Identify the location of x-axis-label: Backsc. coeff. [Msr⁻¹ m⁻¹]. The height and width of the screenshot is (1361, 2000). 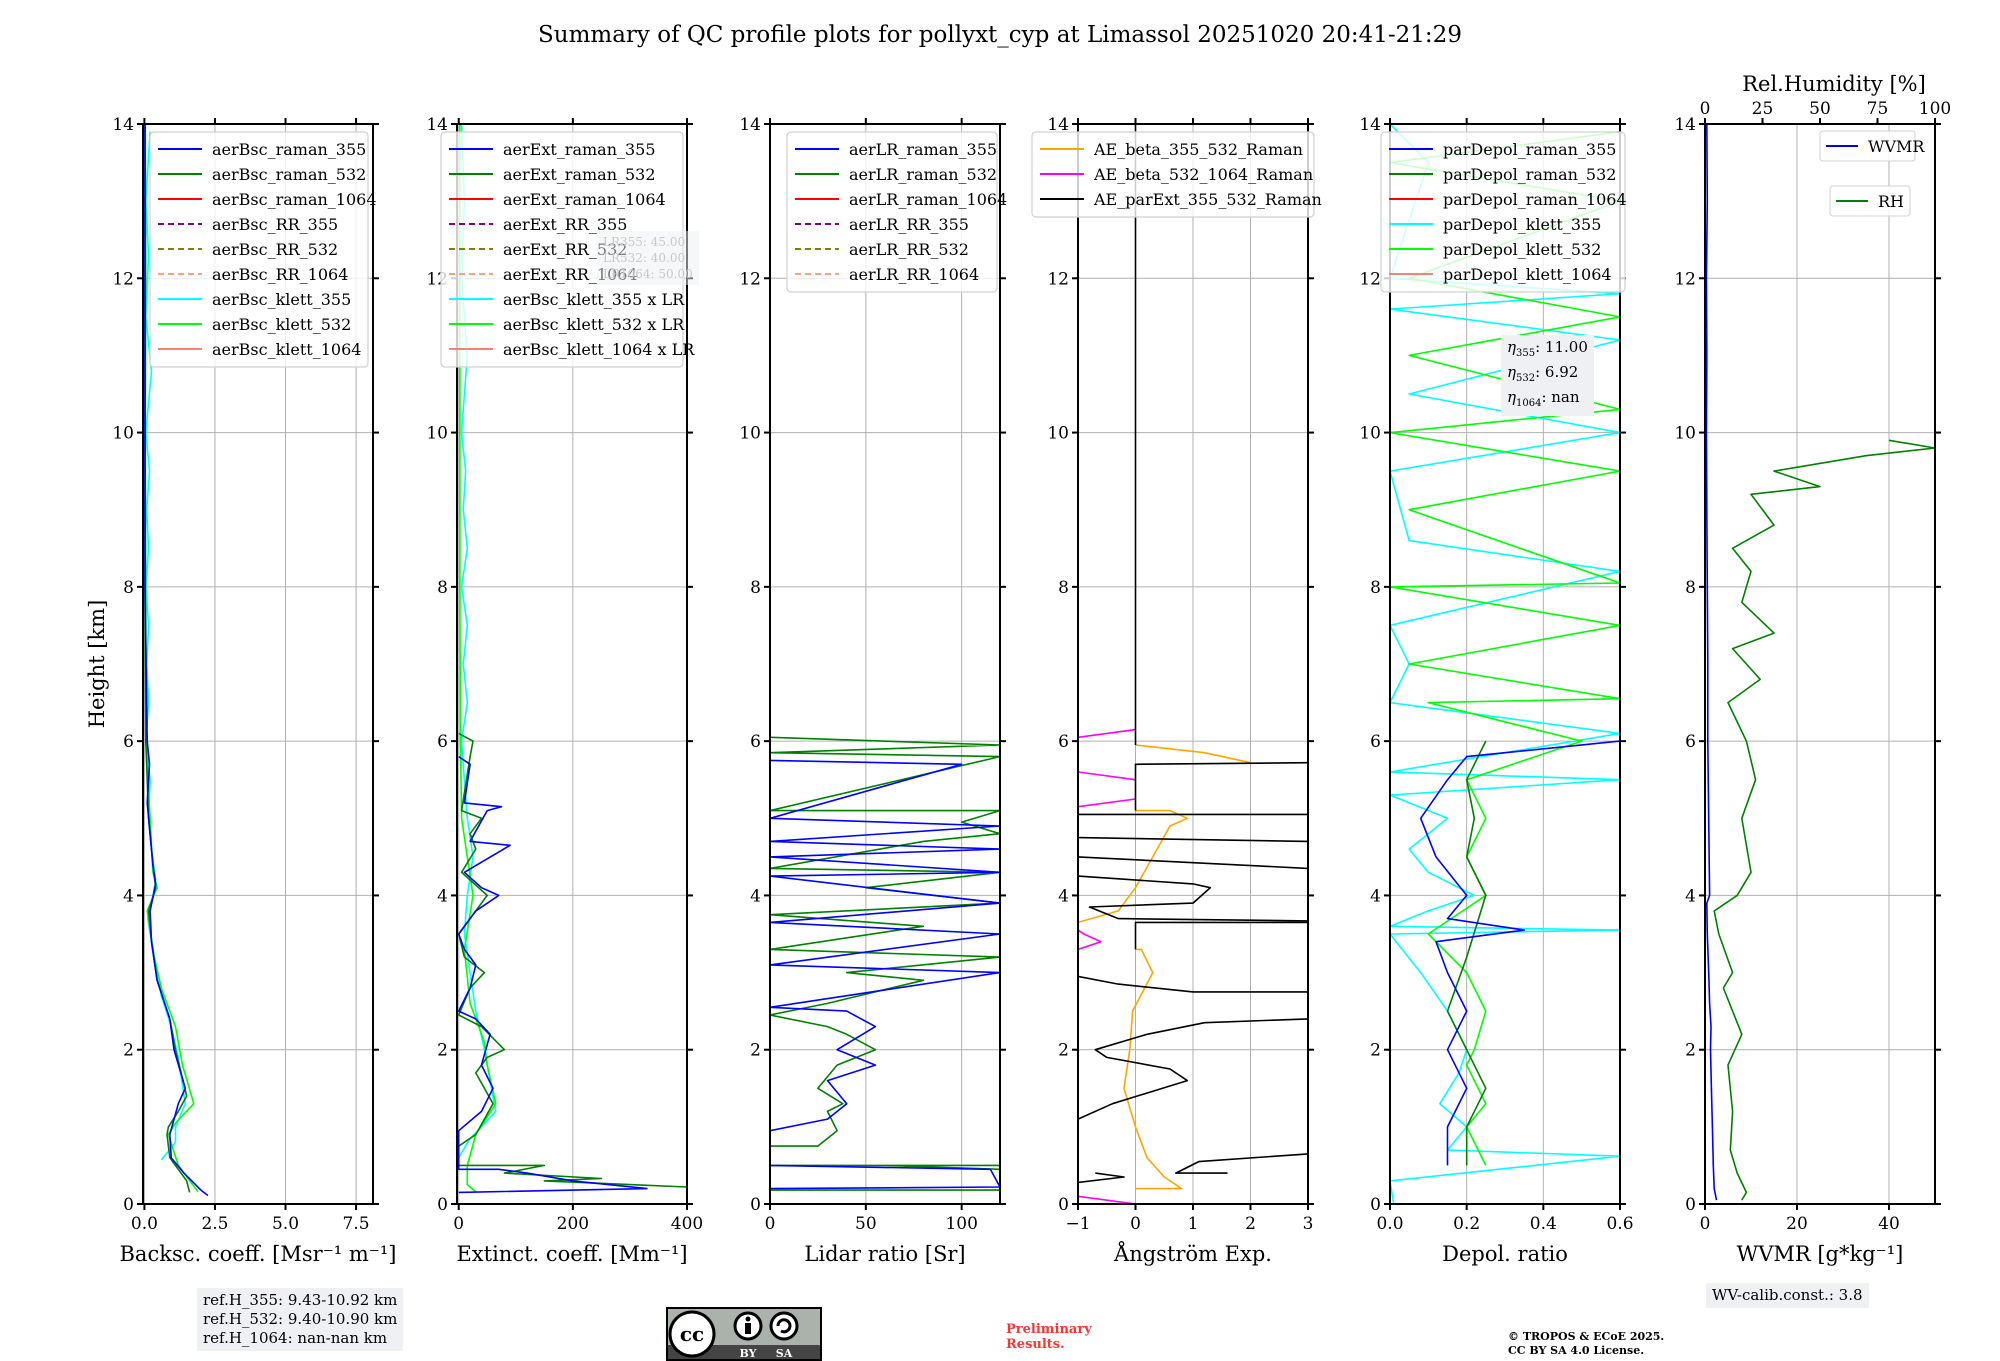
(258, 1254).